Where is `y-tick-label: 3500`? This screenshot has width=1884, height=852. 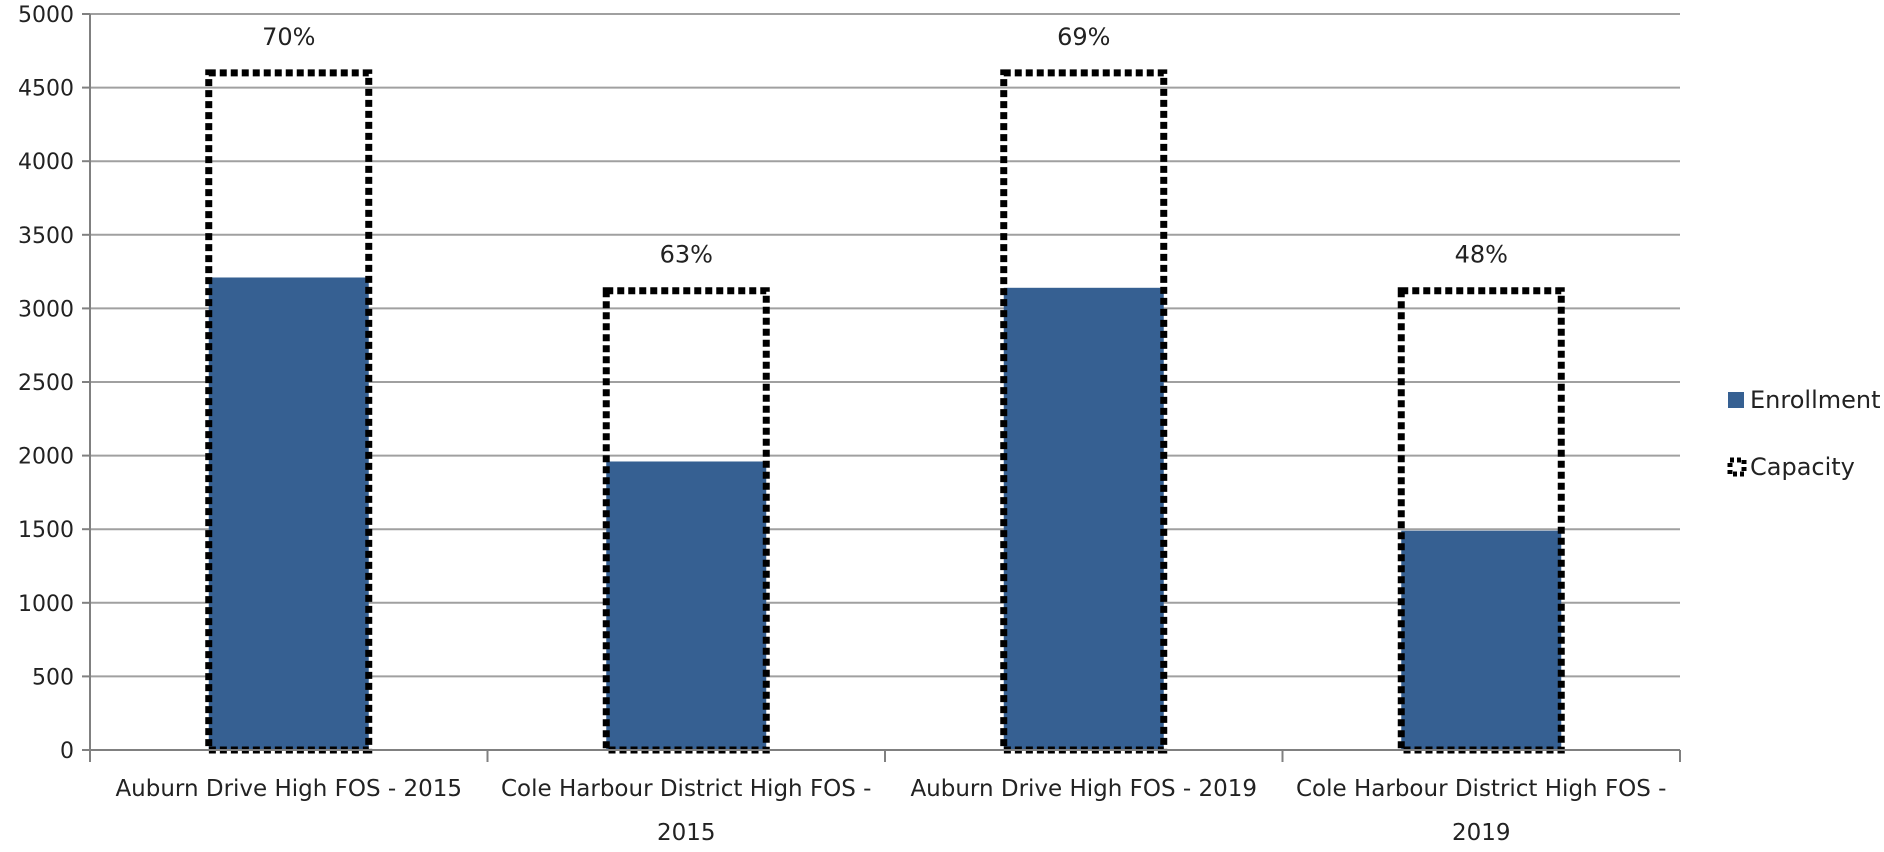 y-tick-label: 3500 is located at coordinates (46, 236).